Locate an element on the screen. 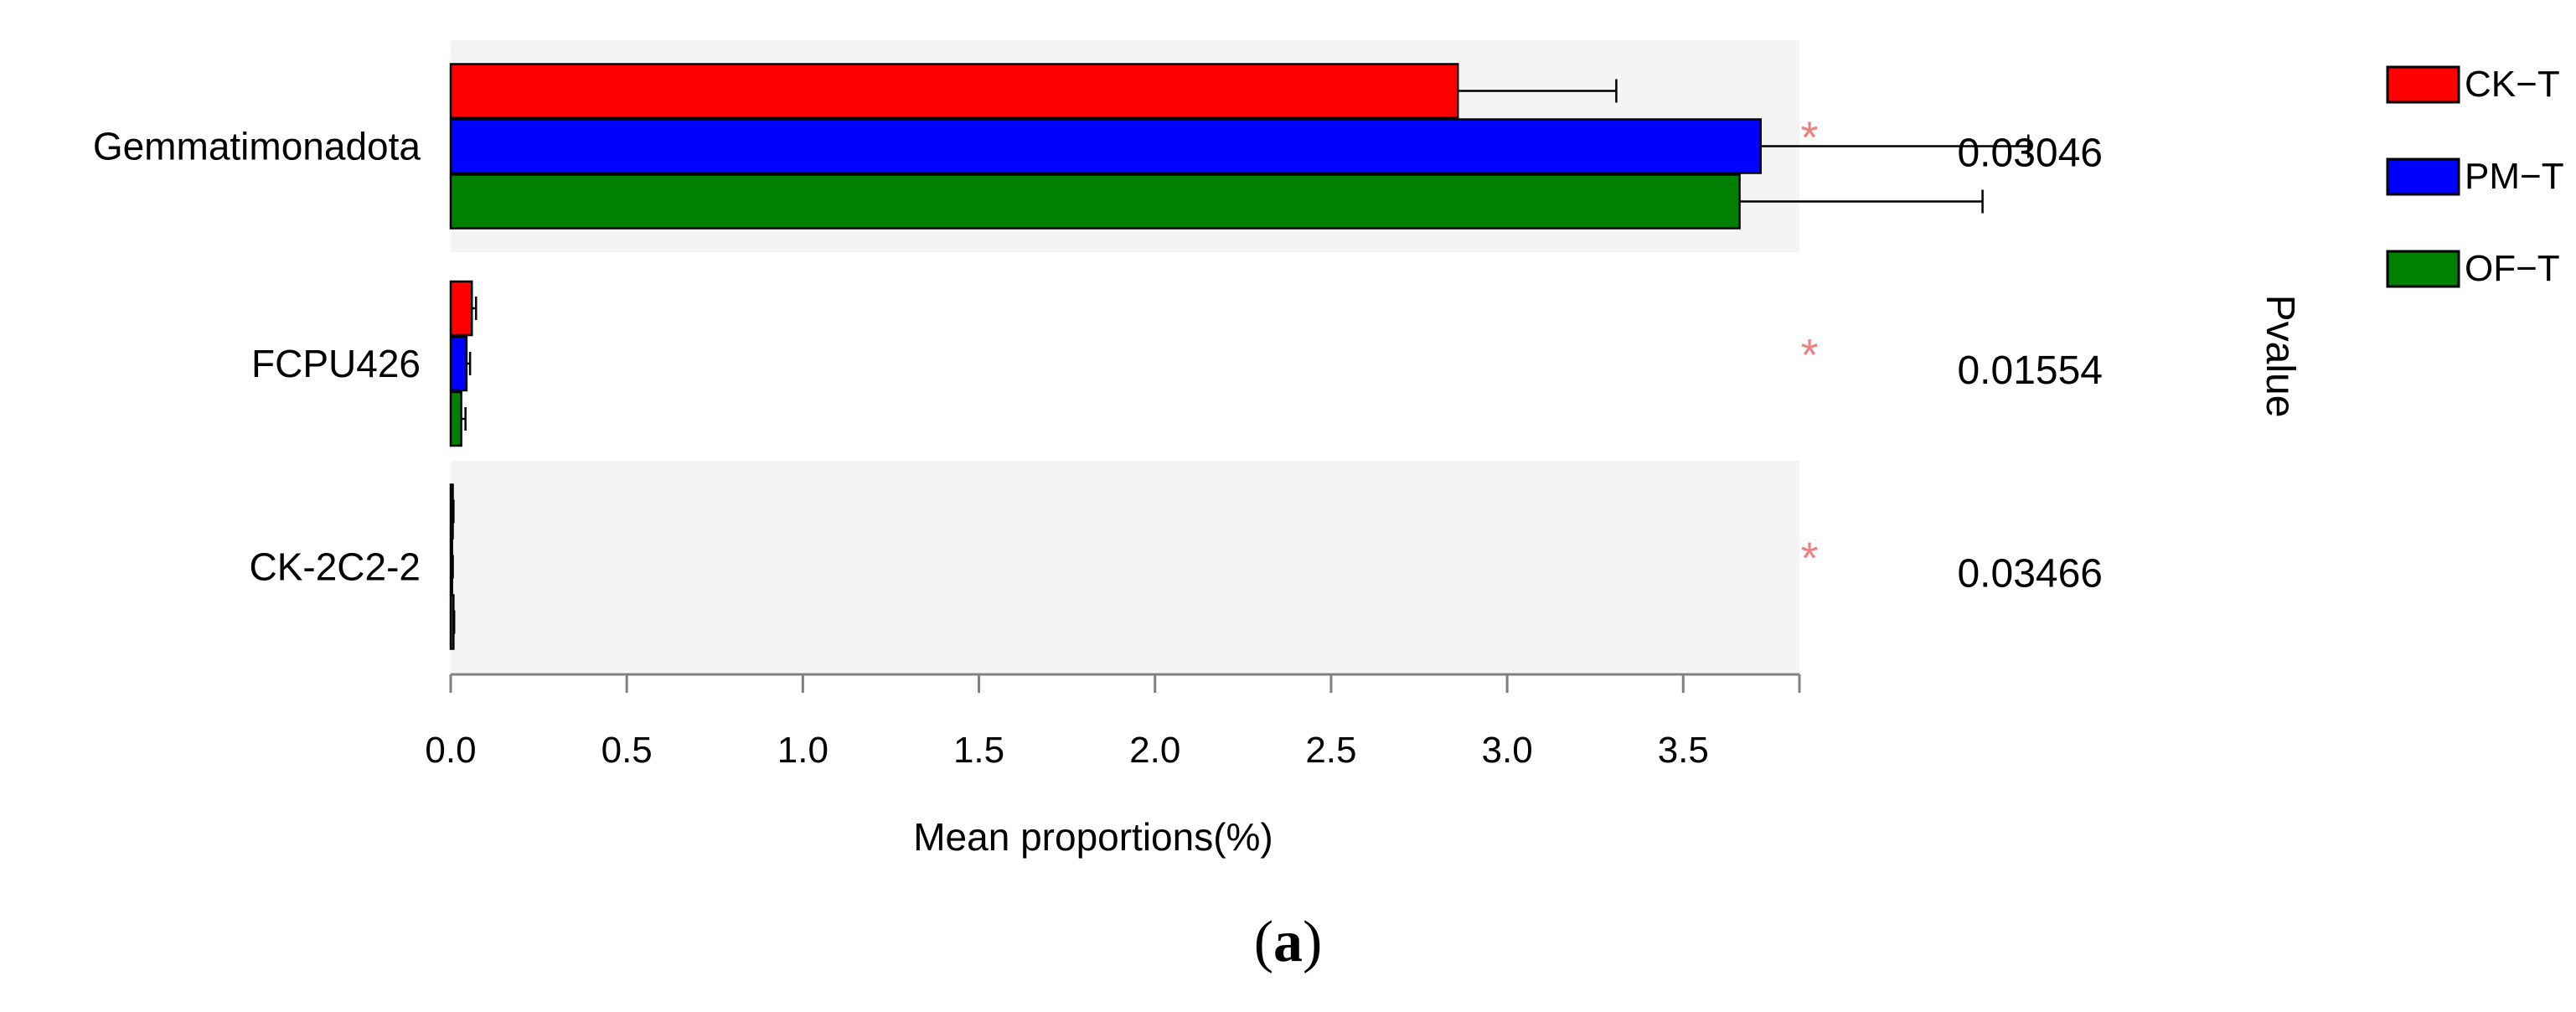 Image resolution: width=2576 pixels, height=1012 pixels. significance-star-1: * is located at coordinates (1809, 138).